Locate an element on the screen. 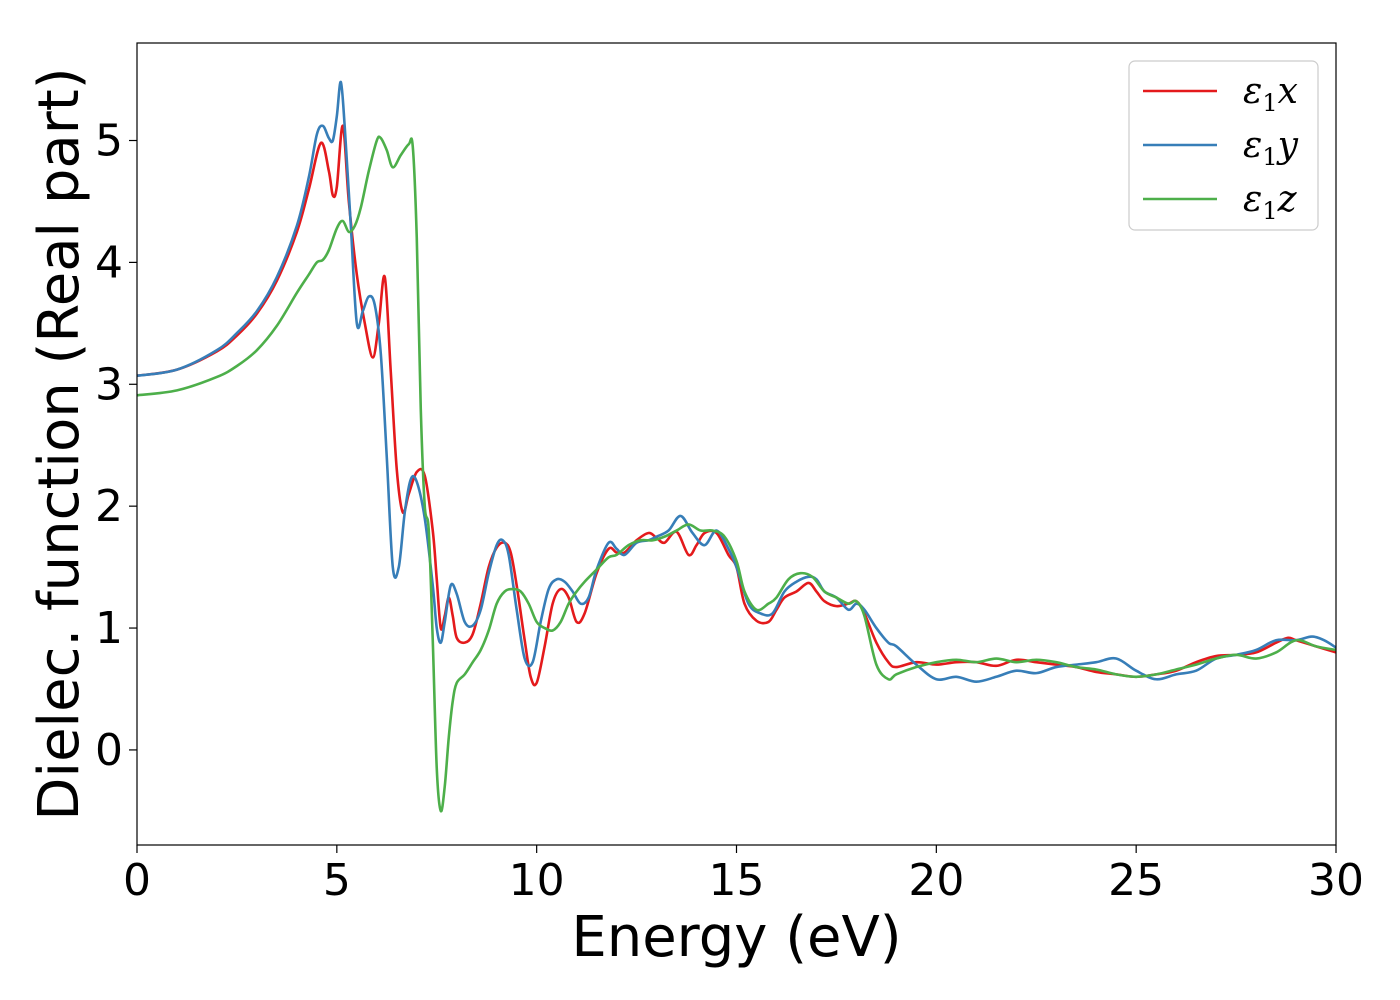  legend-label-tail: x is located at coordinates (1288, 91).